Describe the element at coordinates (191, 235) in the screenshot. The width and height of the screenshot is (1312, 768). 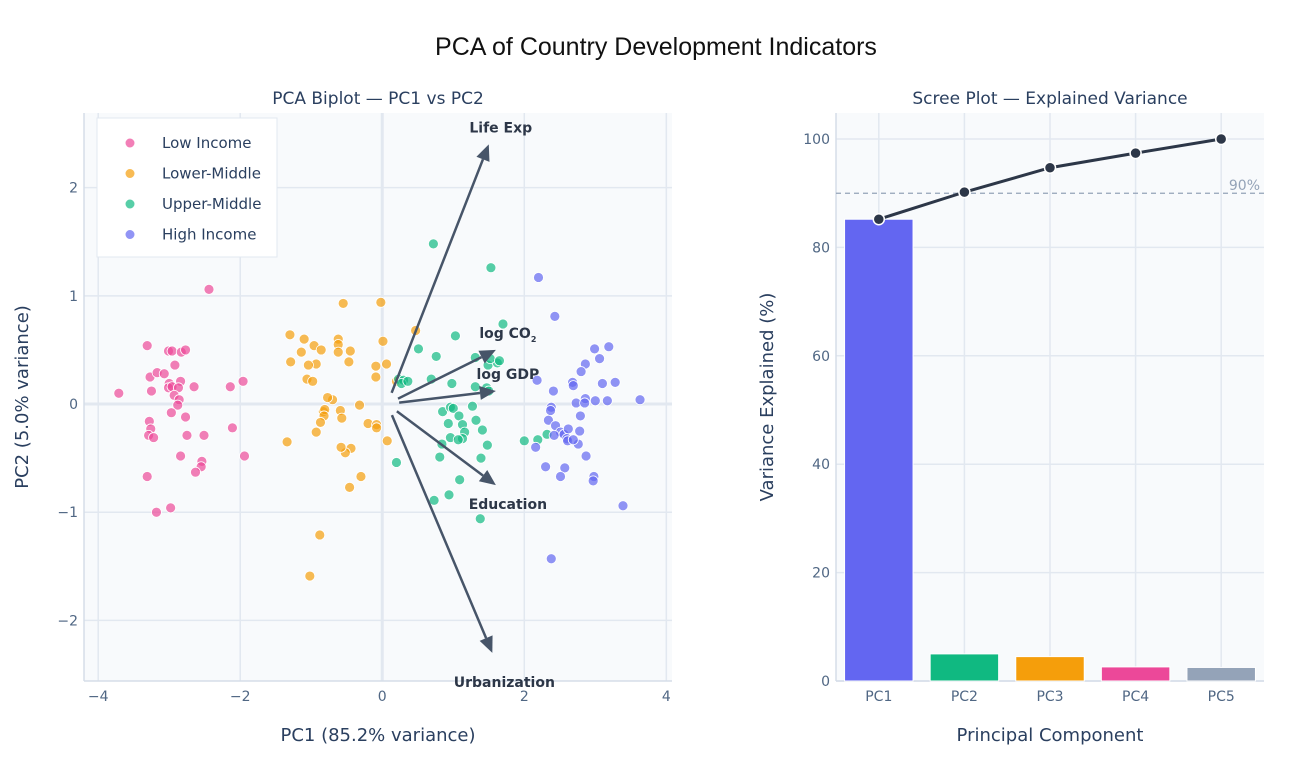
I see `legend-item-high-income: High Income` at that location.